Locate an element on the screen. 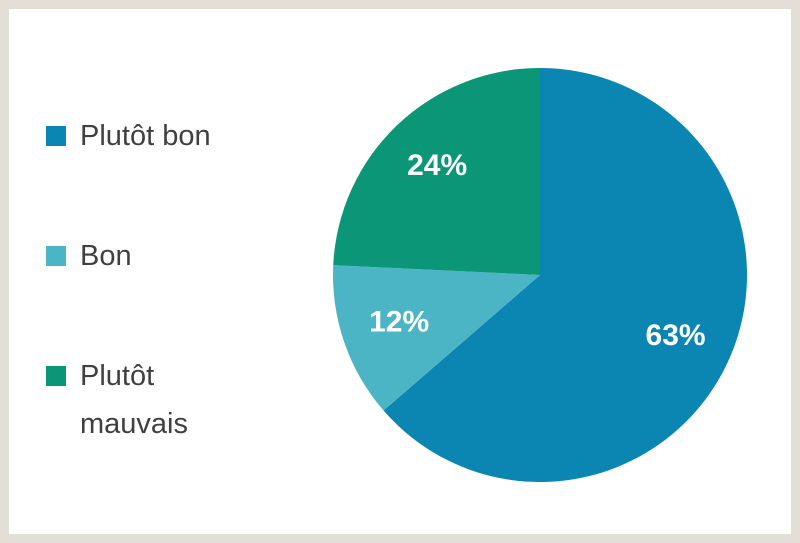 Image resolution: width=800 pixels, height=543 pixels. legend-item: Plutôt mauvais is located at coordinates (146, 400).